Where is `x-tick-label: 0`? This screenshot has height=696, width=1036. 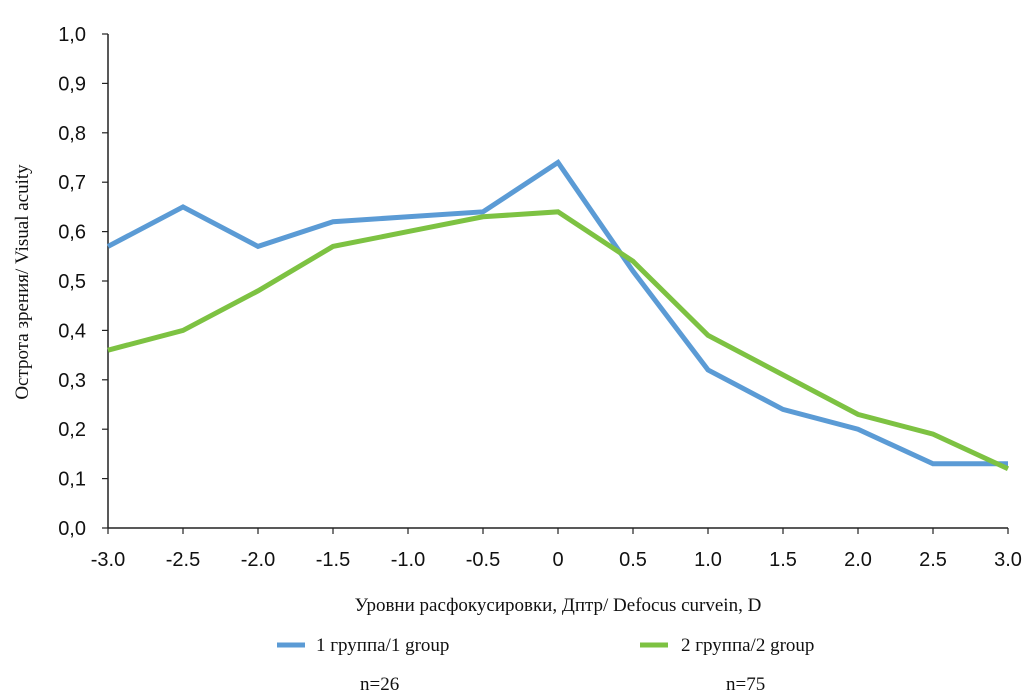 x-tick-label: 0 is located at coordinates (557, 560).